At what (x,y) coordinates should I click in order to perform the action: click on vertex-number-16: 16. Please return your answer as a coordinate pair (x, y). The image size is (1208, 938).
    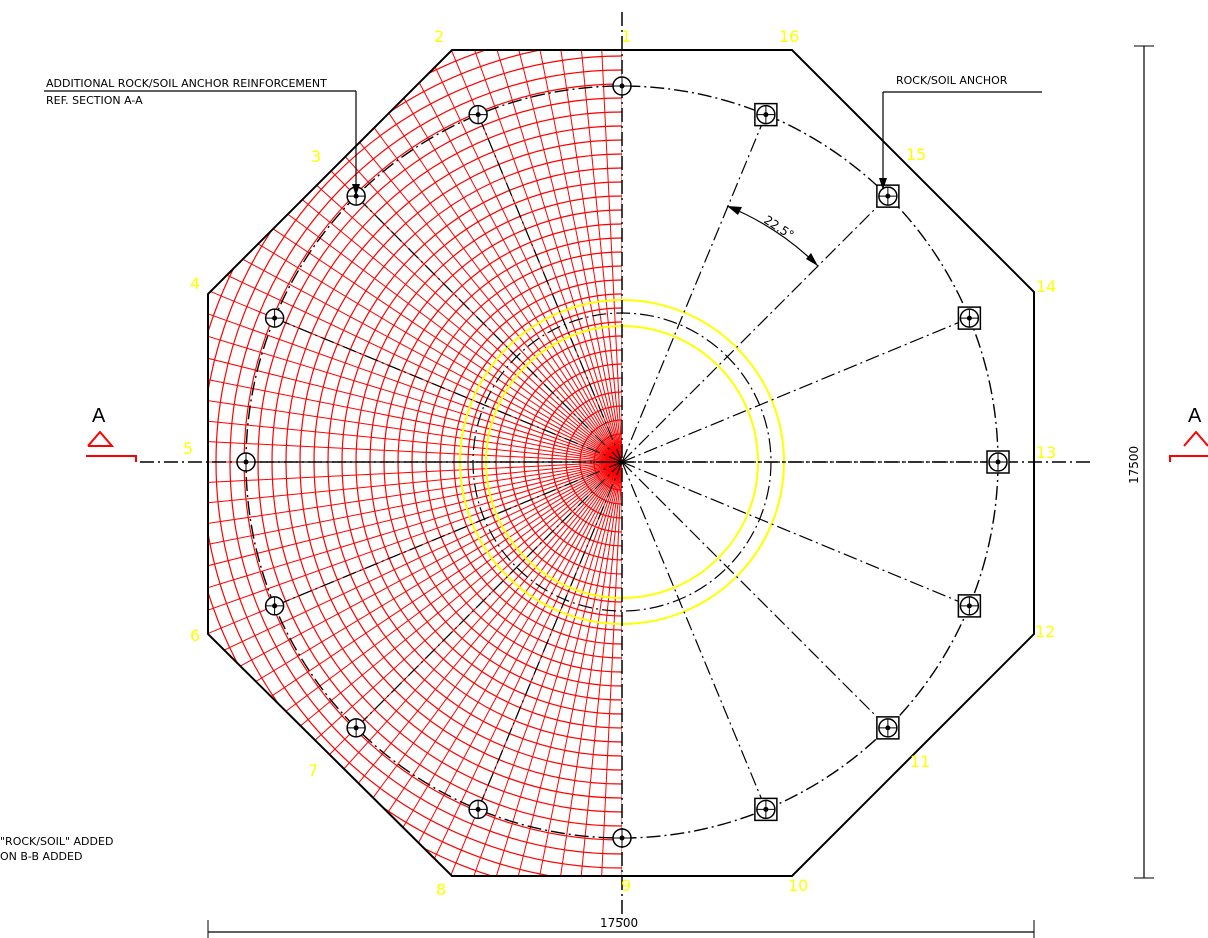
    Looking at the image, I should click on (789, 36).